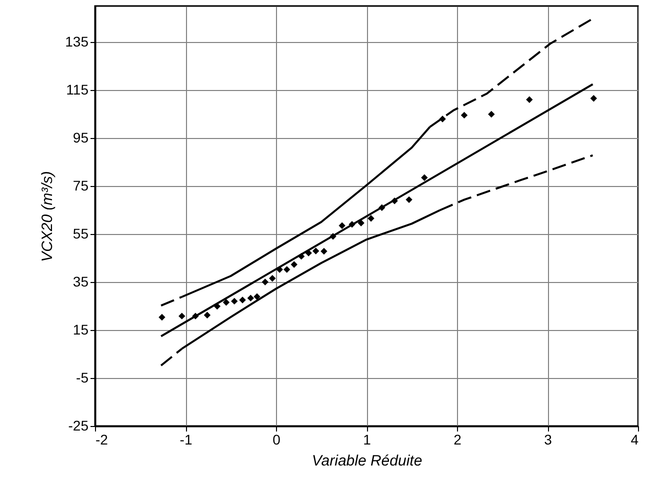 This screenshot has width=656, height=492. Describe the element at coordinates (80, 234) in the screenshot. I see `y-tick-label: 55` at that location.